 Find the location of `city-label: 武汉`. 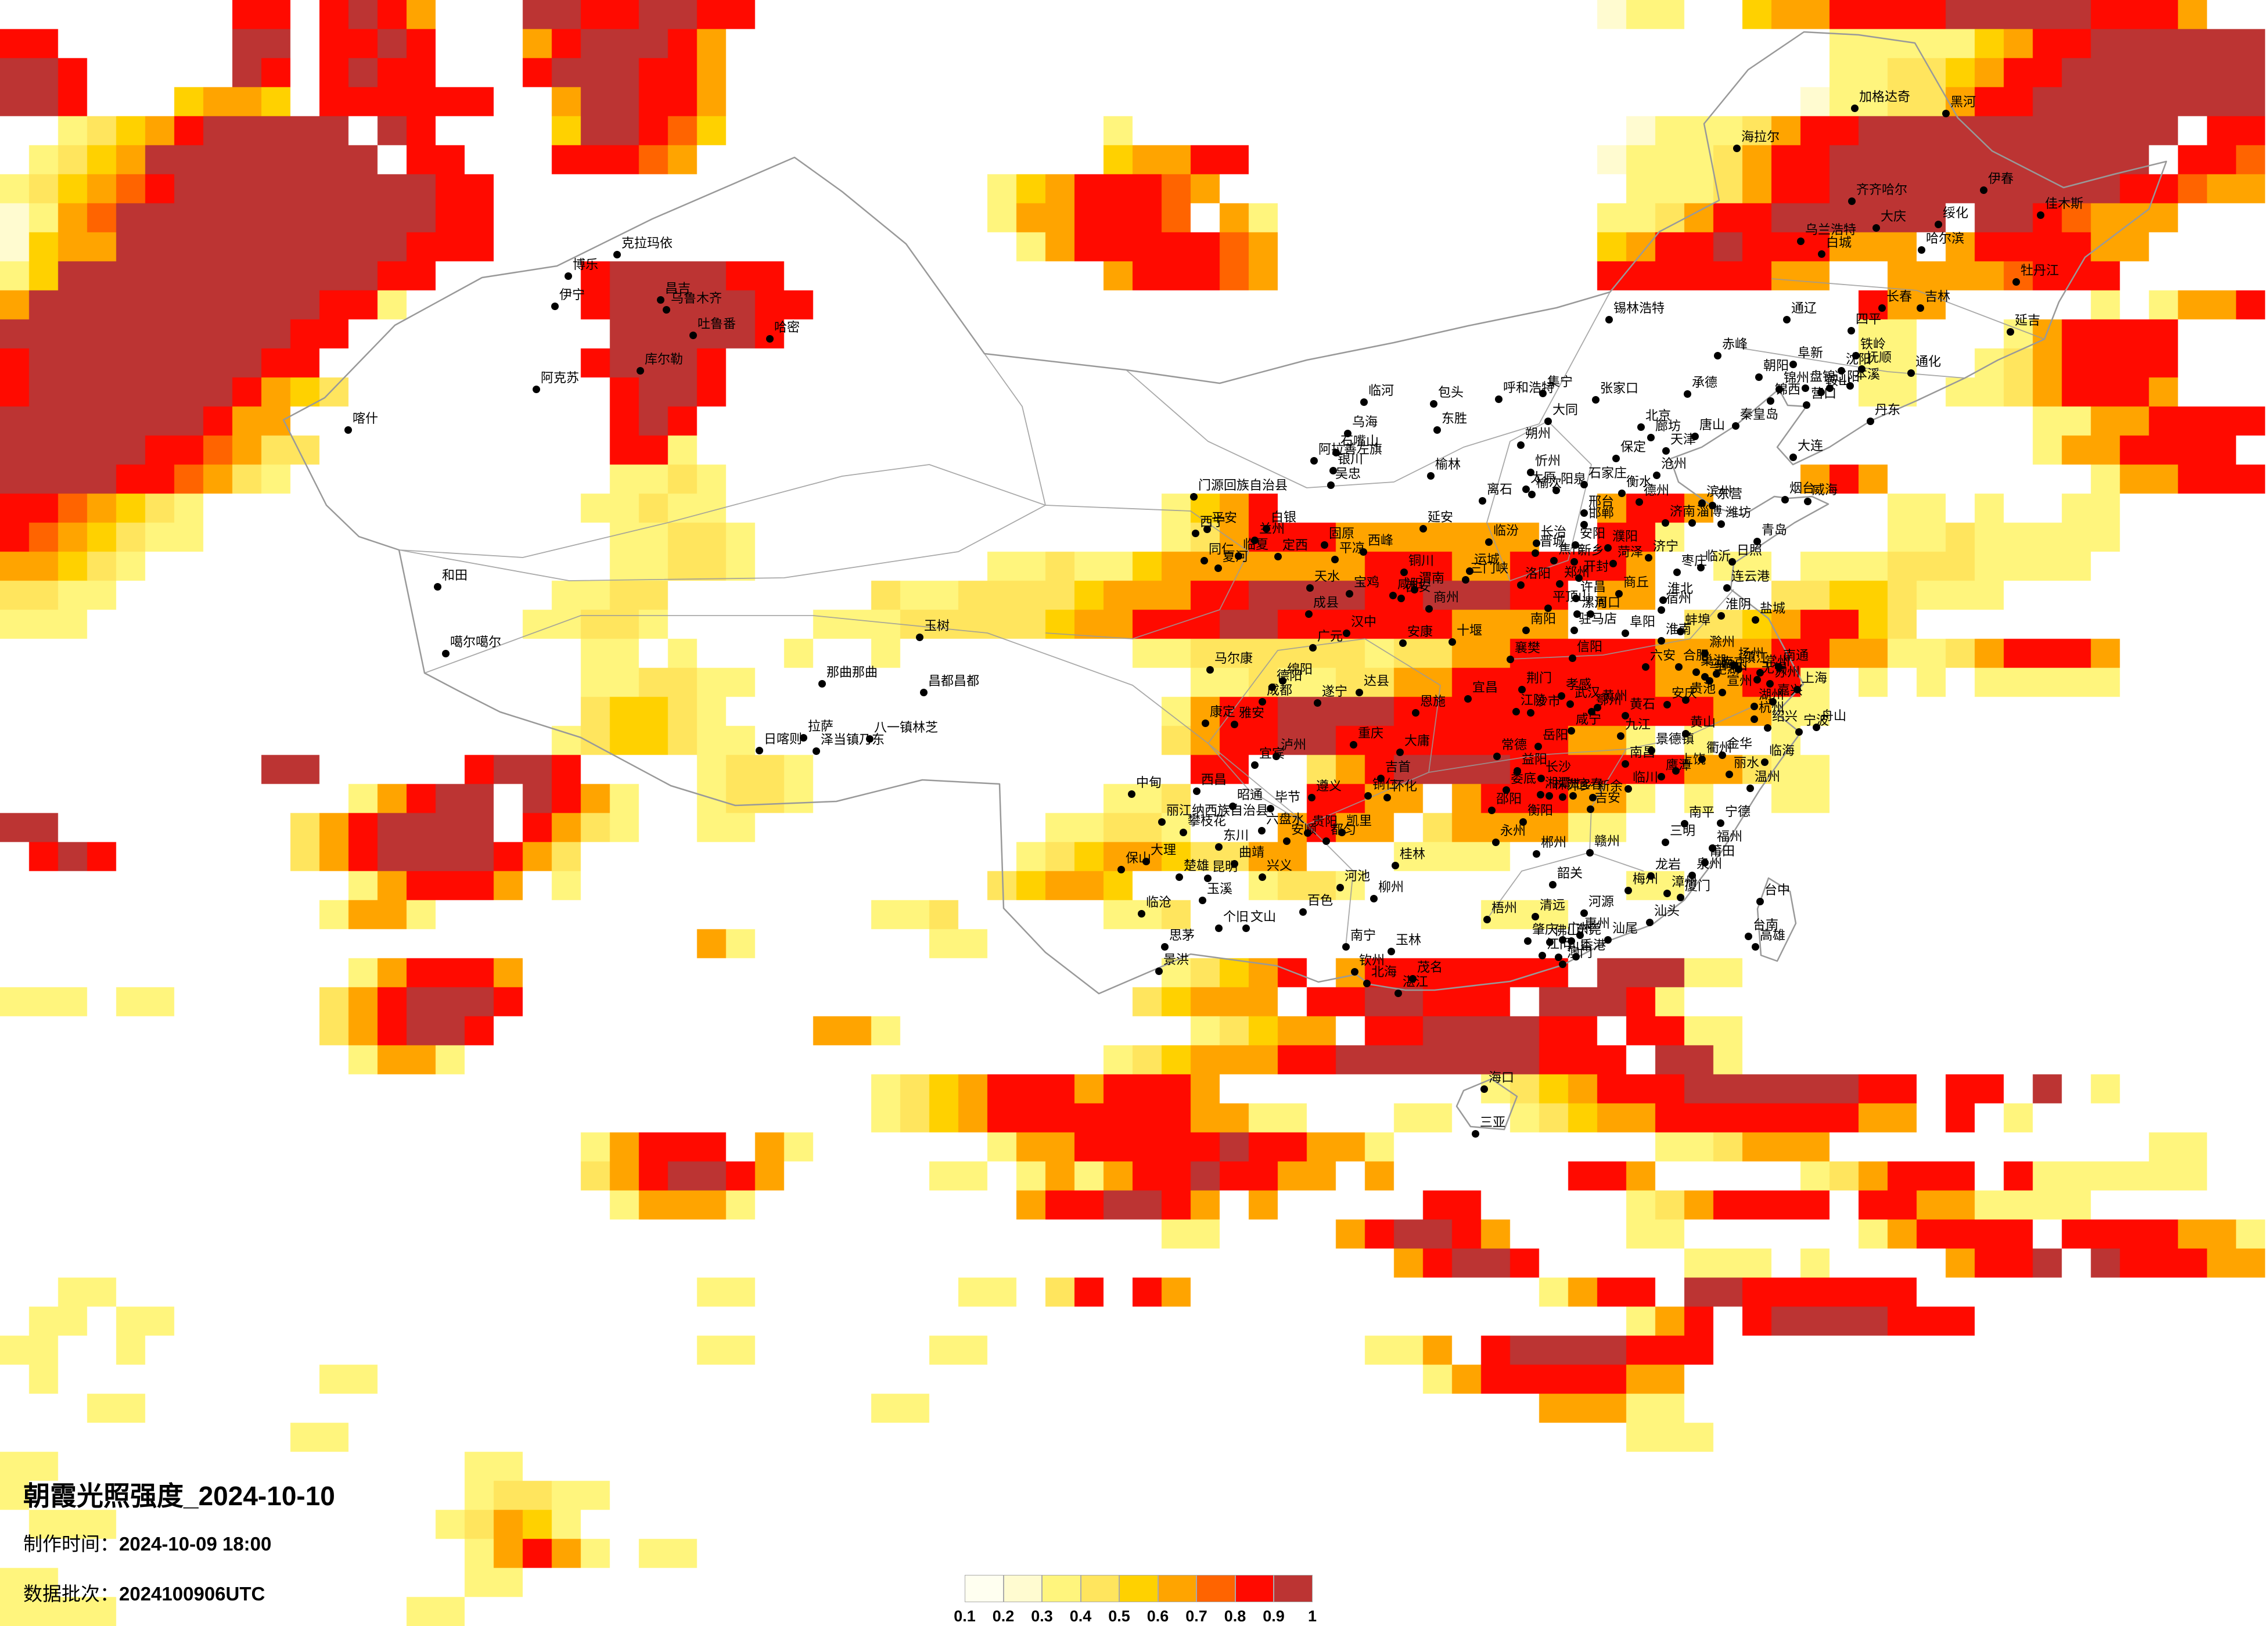

city-label: 武汉 is located at coordinates (1588, 692).